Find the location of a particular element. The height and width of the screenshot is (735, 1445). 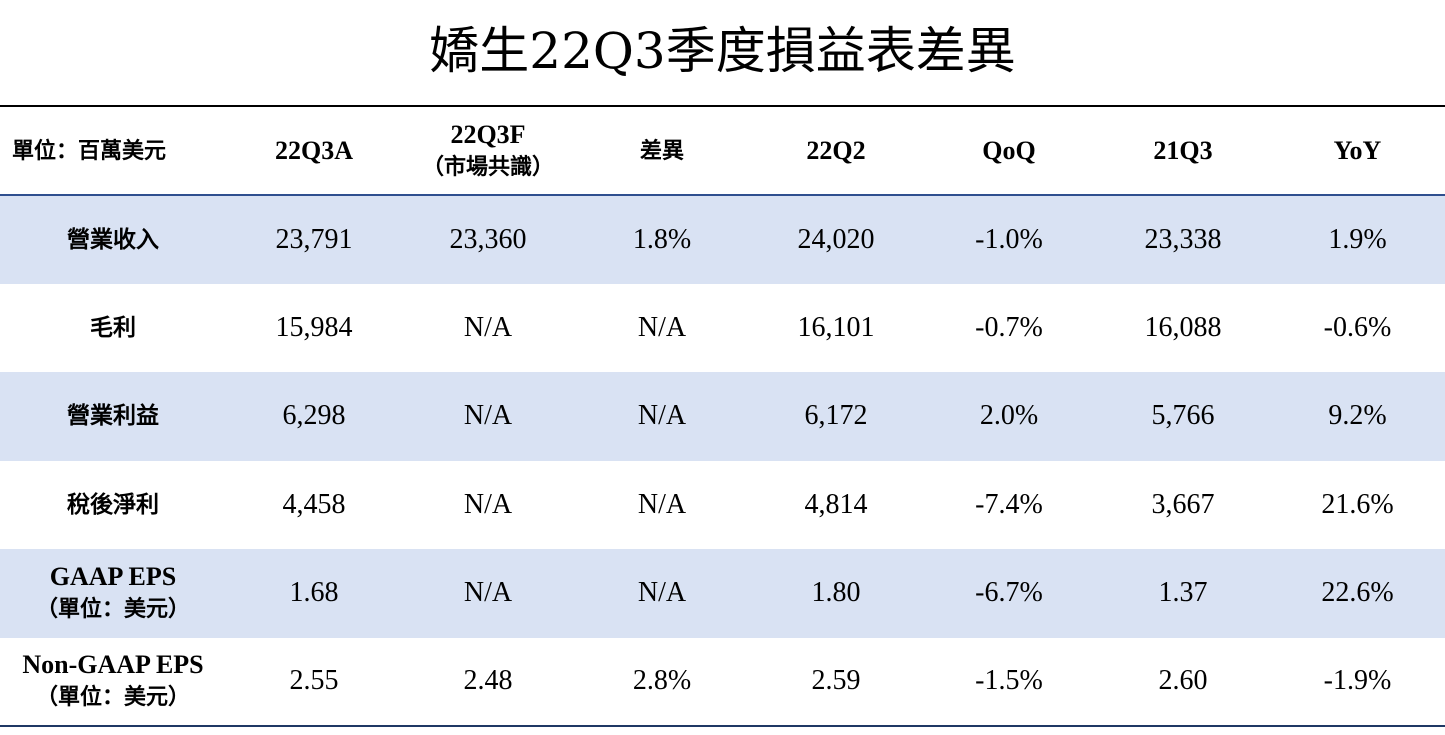

unit-label: 單位：百萬美元 is located at coordinates (89, 150).